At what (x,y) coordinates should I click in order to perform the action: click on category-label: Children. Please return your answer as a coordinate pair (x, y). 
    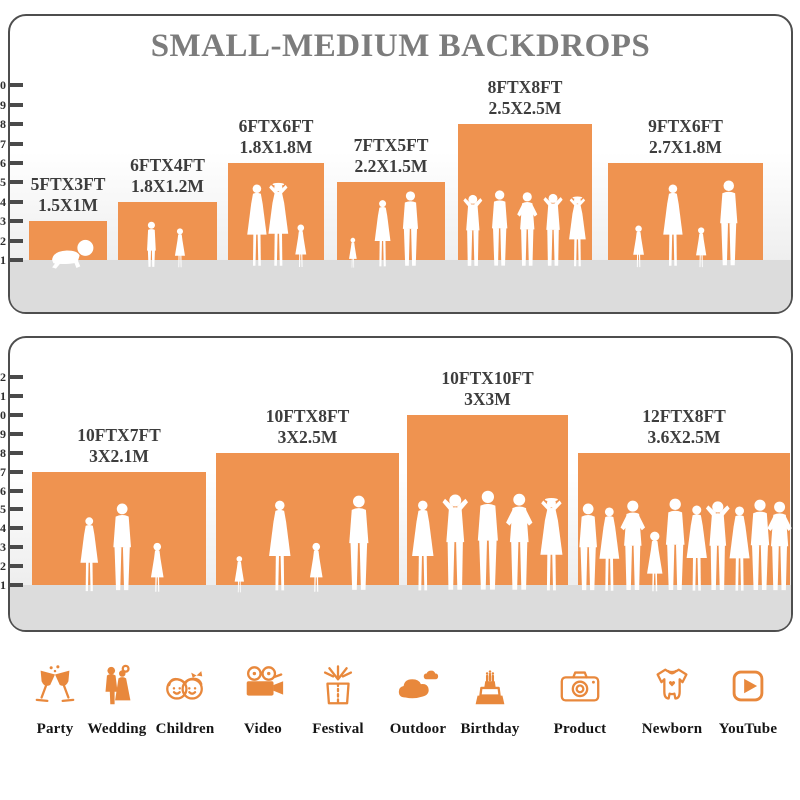
    Looking at the image, I should click on (185, 729).